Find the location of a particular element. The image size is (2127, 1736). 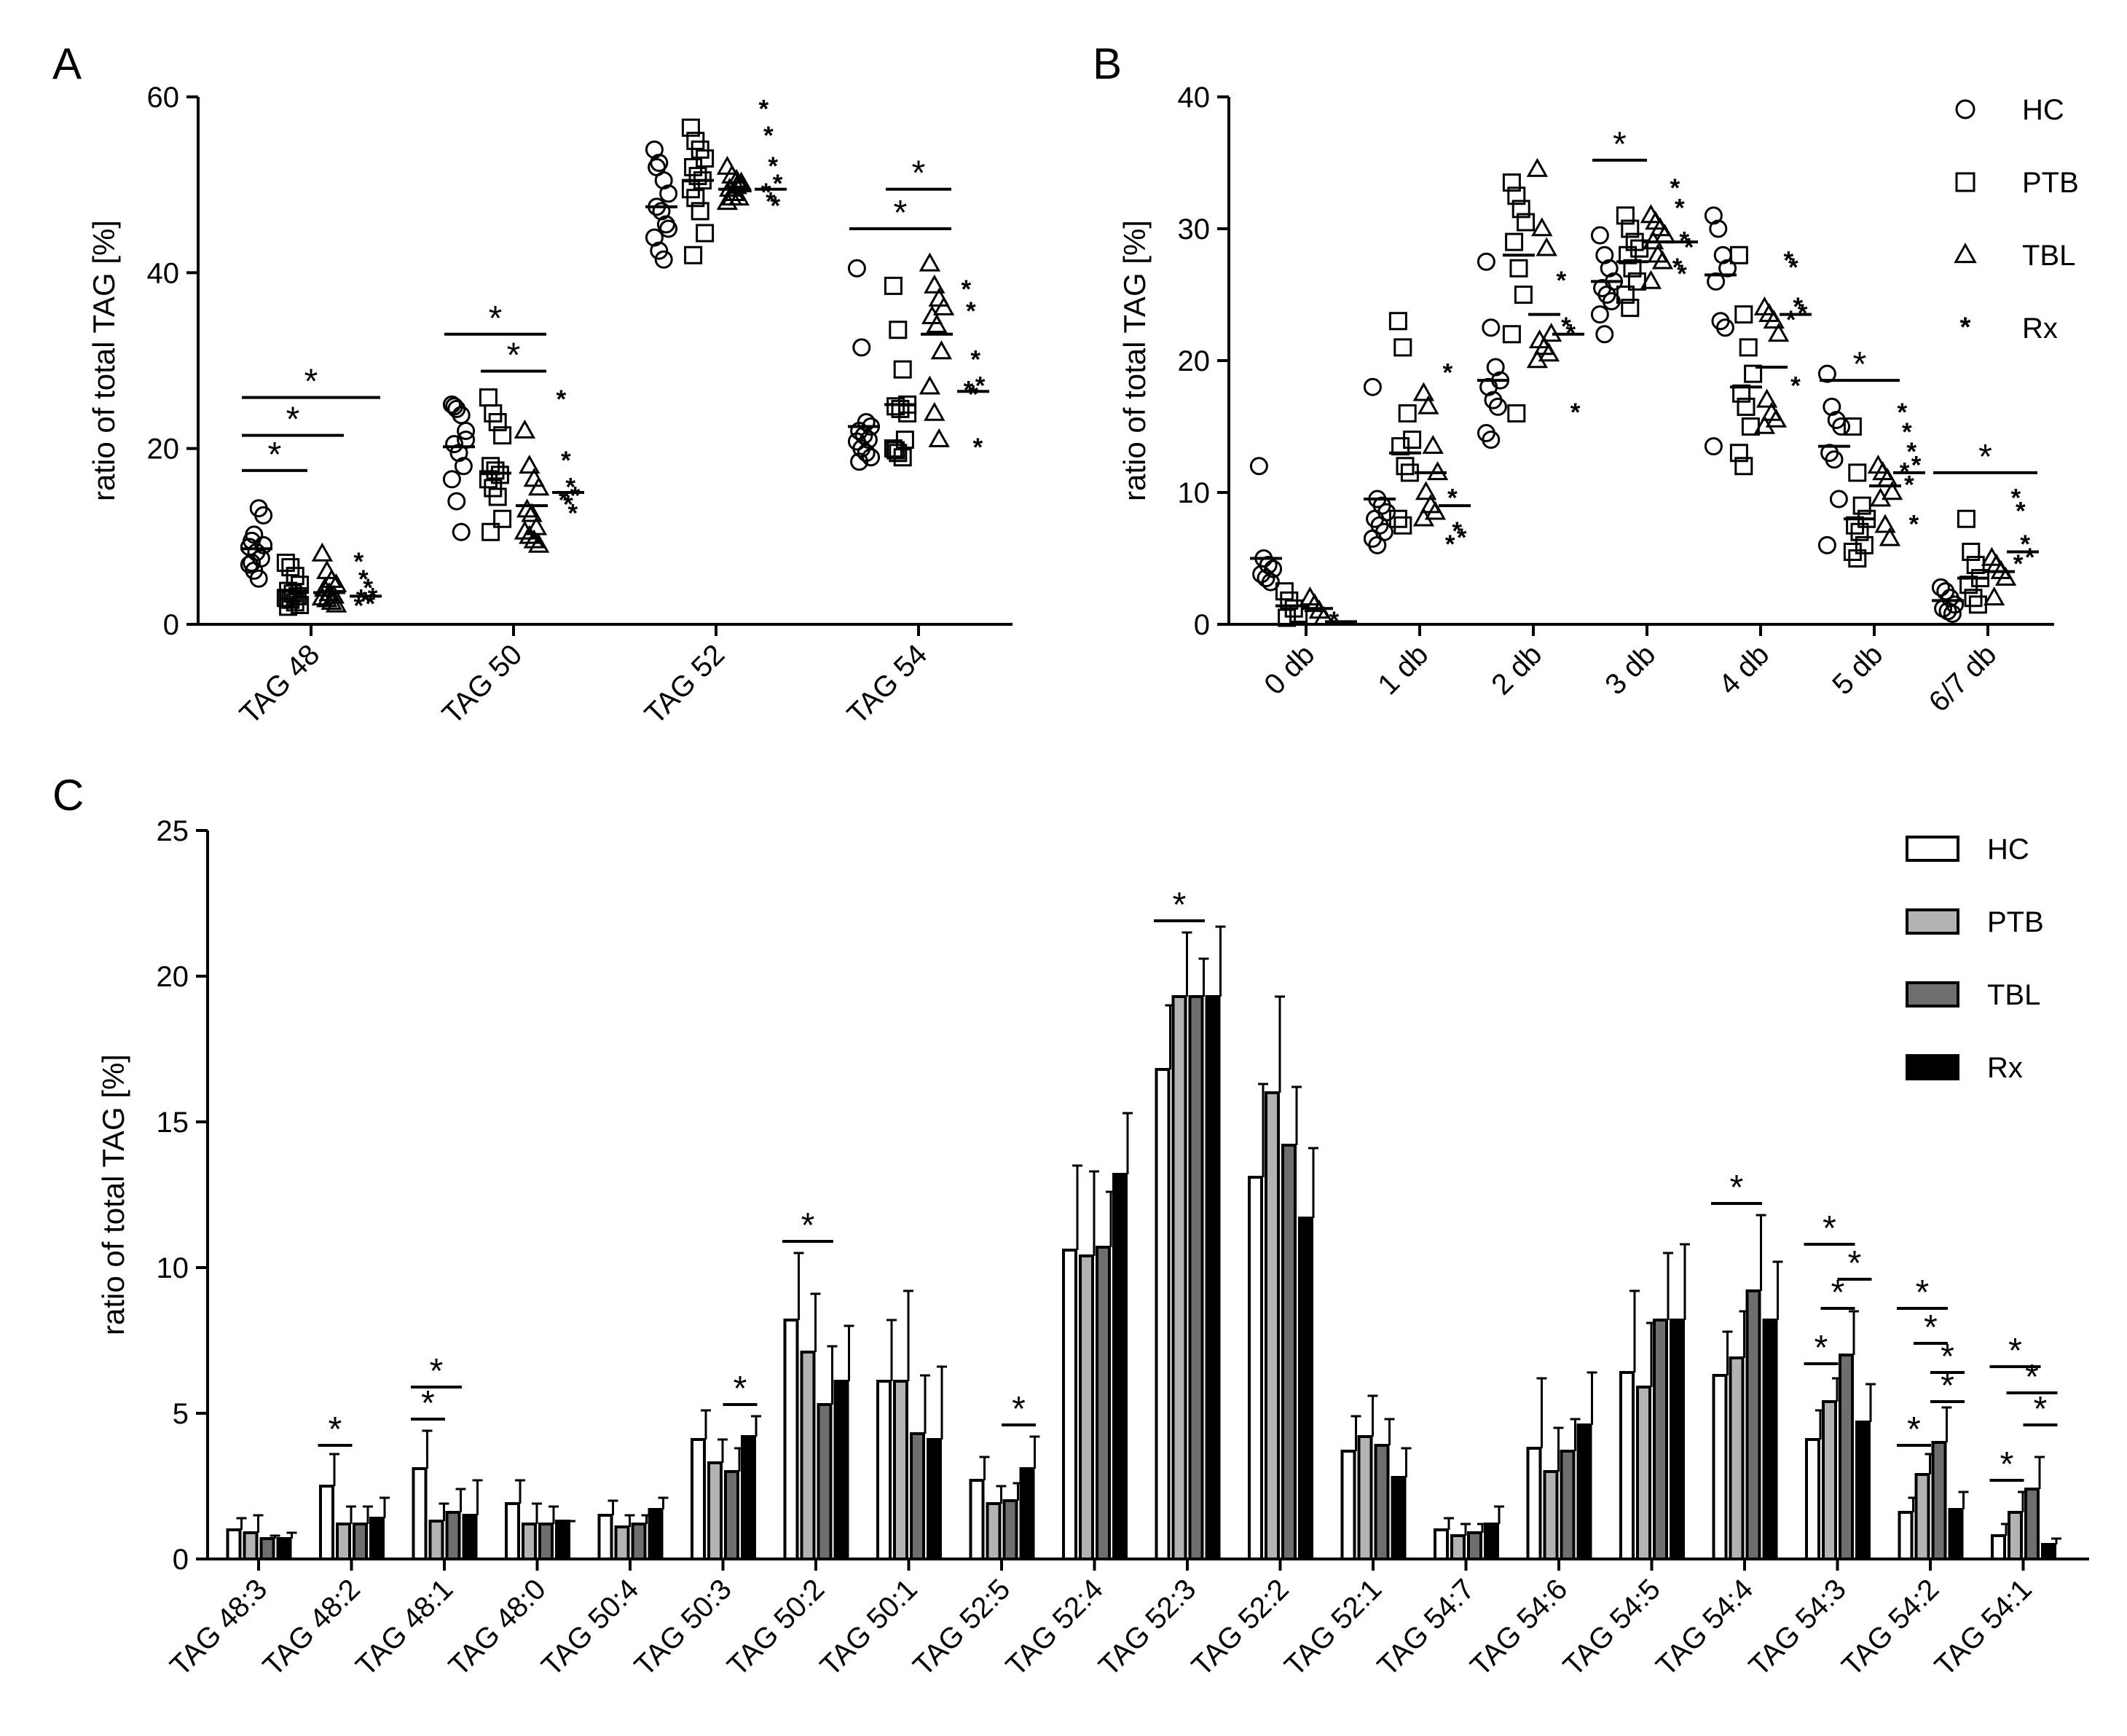

x-category-label: TAG 52:3 is located at coordinates (1147, 1627).